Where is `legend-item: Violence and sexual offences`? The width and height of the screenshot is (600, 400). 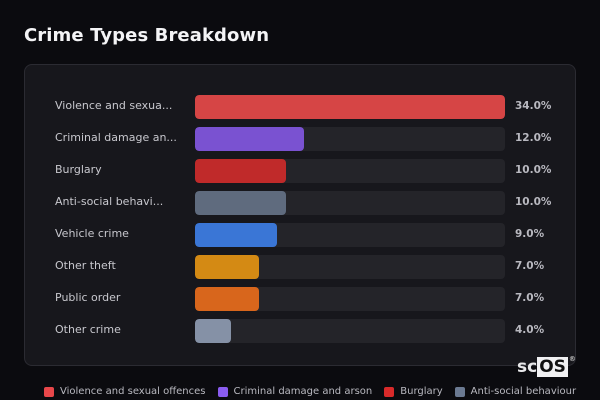 legend-item: Violence and sexual offences is located at coordinates (125, 391).